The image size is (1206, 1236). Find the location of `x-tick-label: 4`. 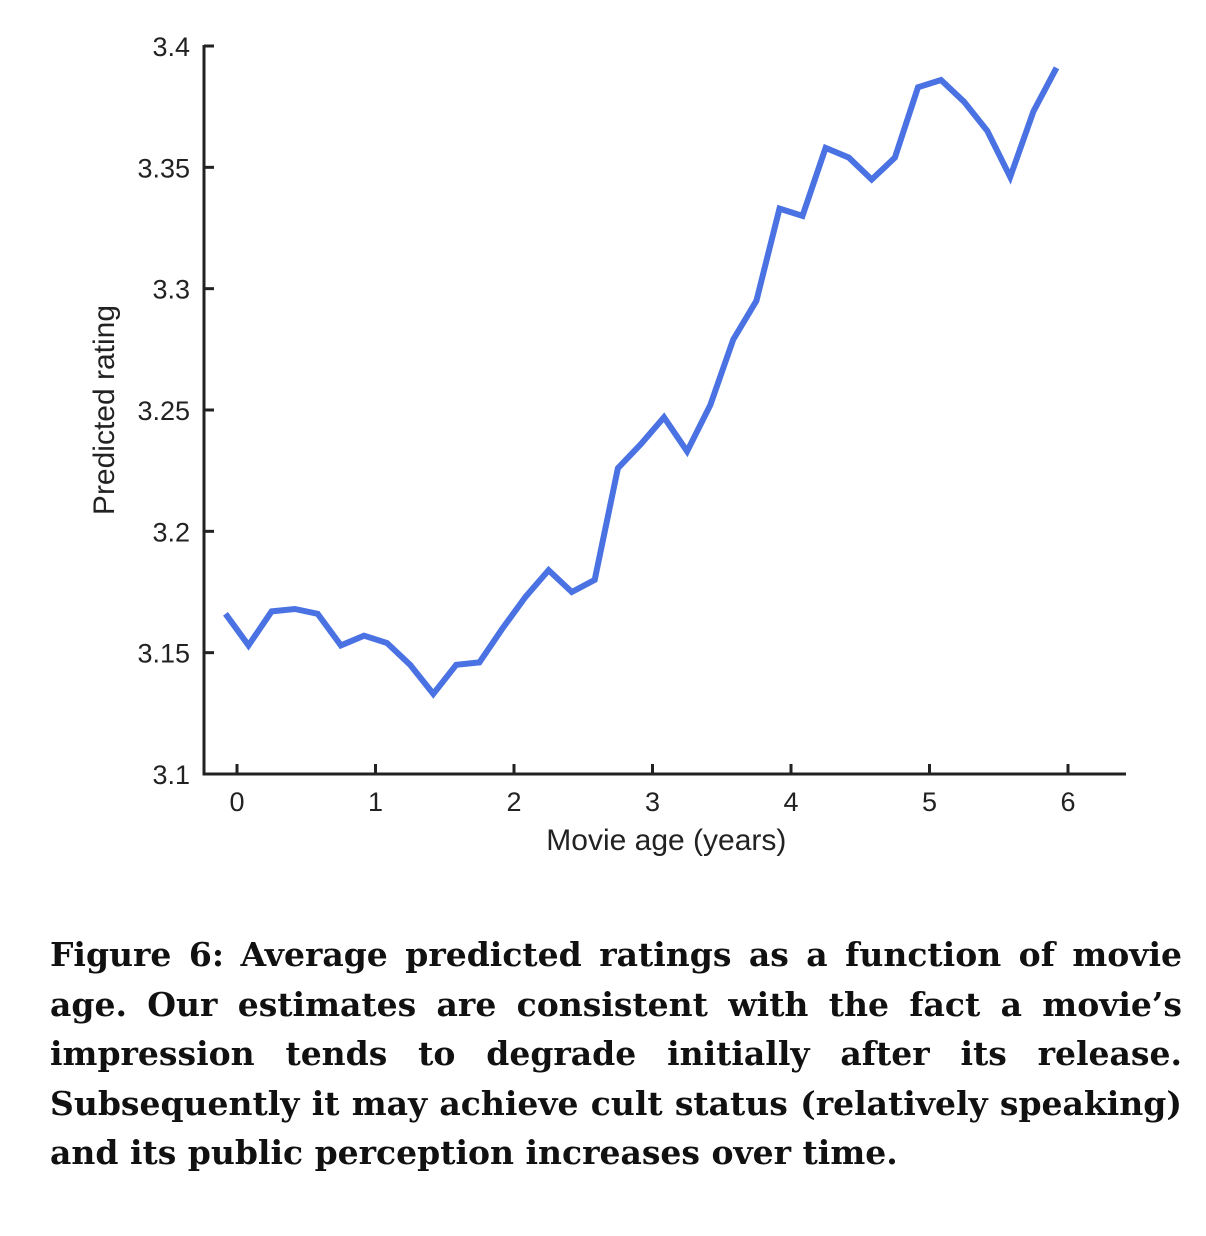

x-tick-label: 4 is located at coordinates (790, 802).